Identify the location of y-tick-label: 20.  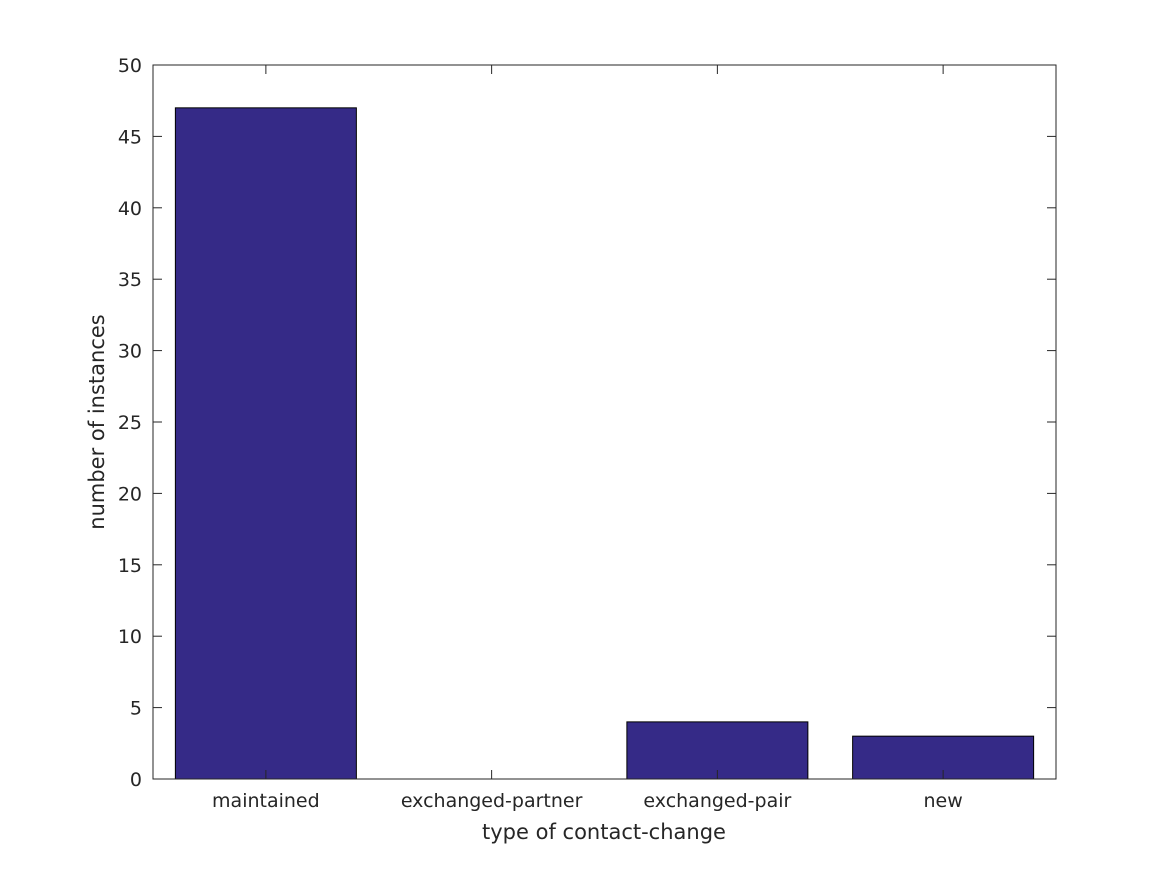
(130, 494).